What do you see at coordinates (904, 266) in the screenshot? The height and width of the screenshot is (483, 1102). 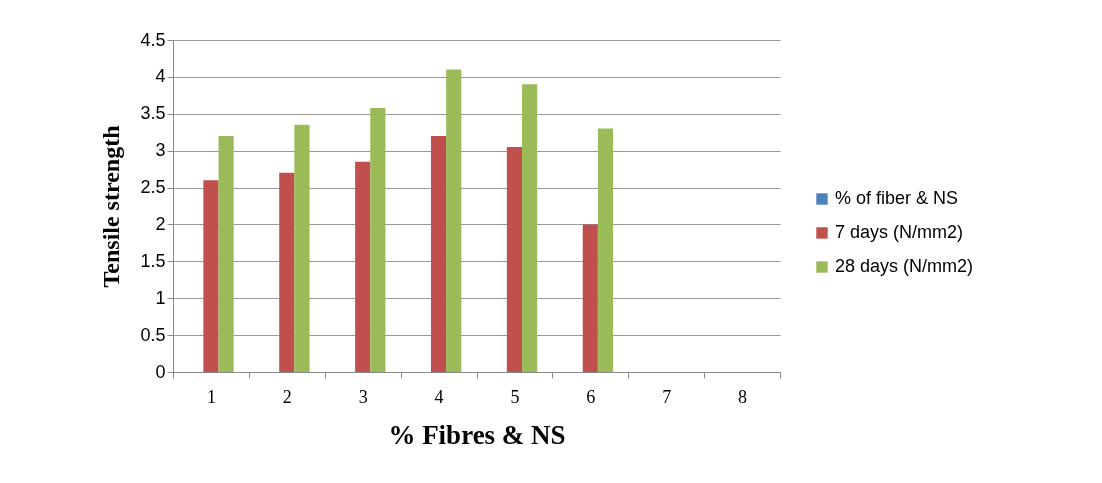 I see `legend-label: 28 days (N/mm2)` at bounding box center [904, 266].